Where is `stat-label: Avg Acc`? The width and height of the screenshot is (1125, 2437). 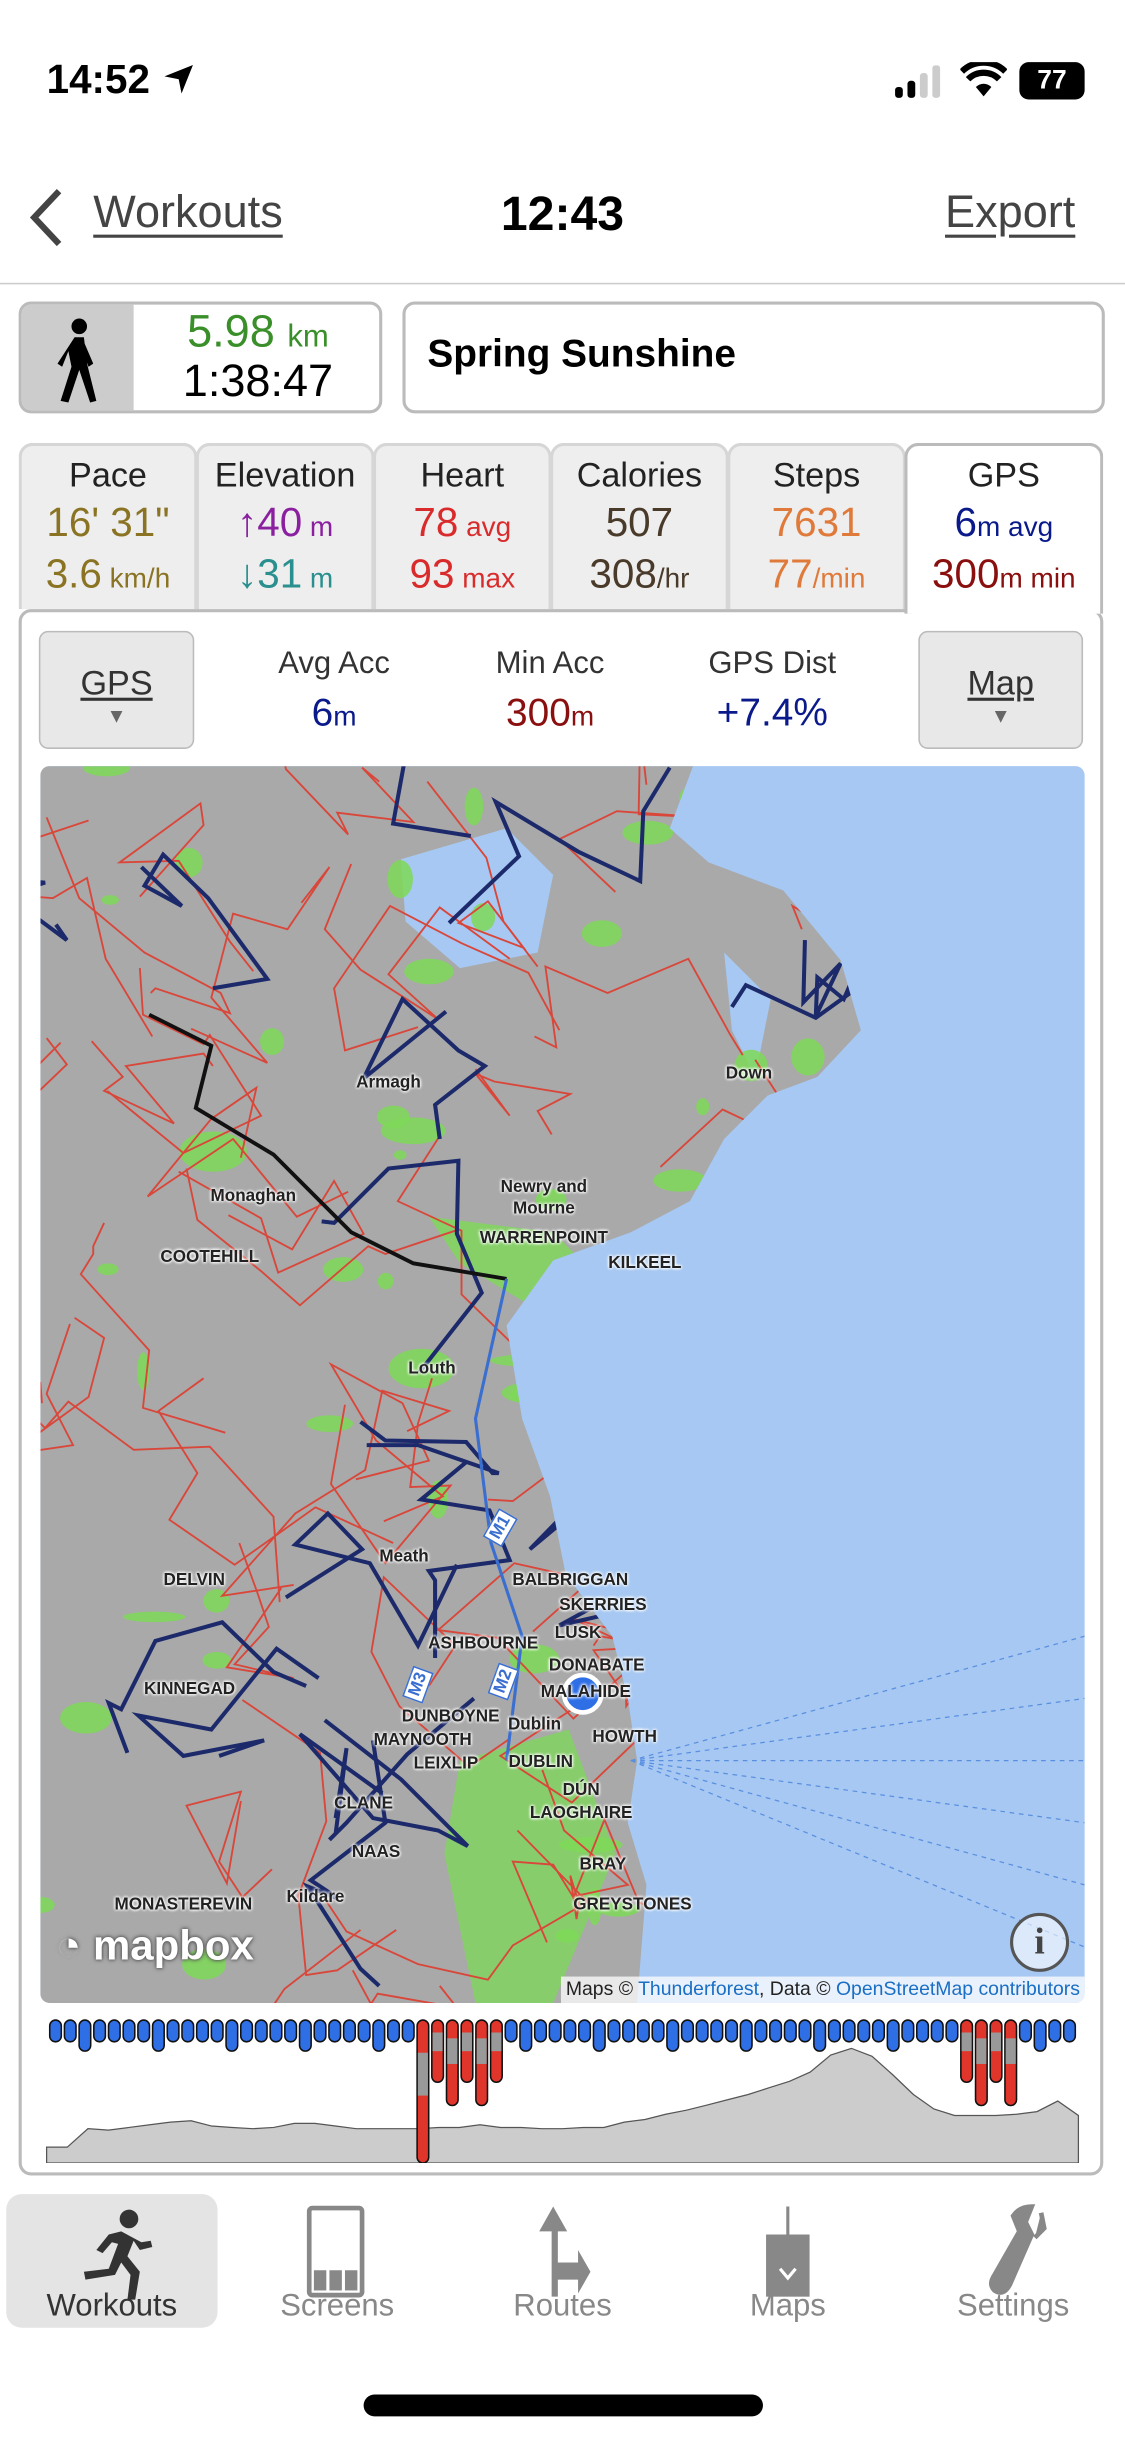
stat-label: Avg Acc is located at coordinates (334, 663).